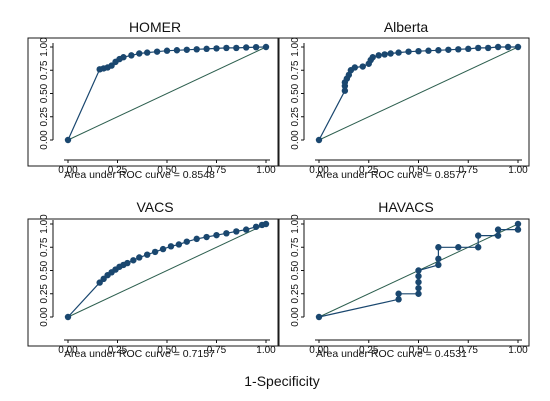 The image size is (550, 401). Describe the element at coordinates (391, 175) in the screenshot. I see `auc-annotation: Area under ROC curve = 0.8577` at that location.